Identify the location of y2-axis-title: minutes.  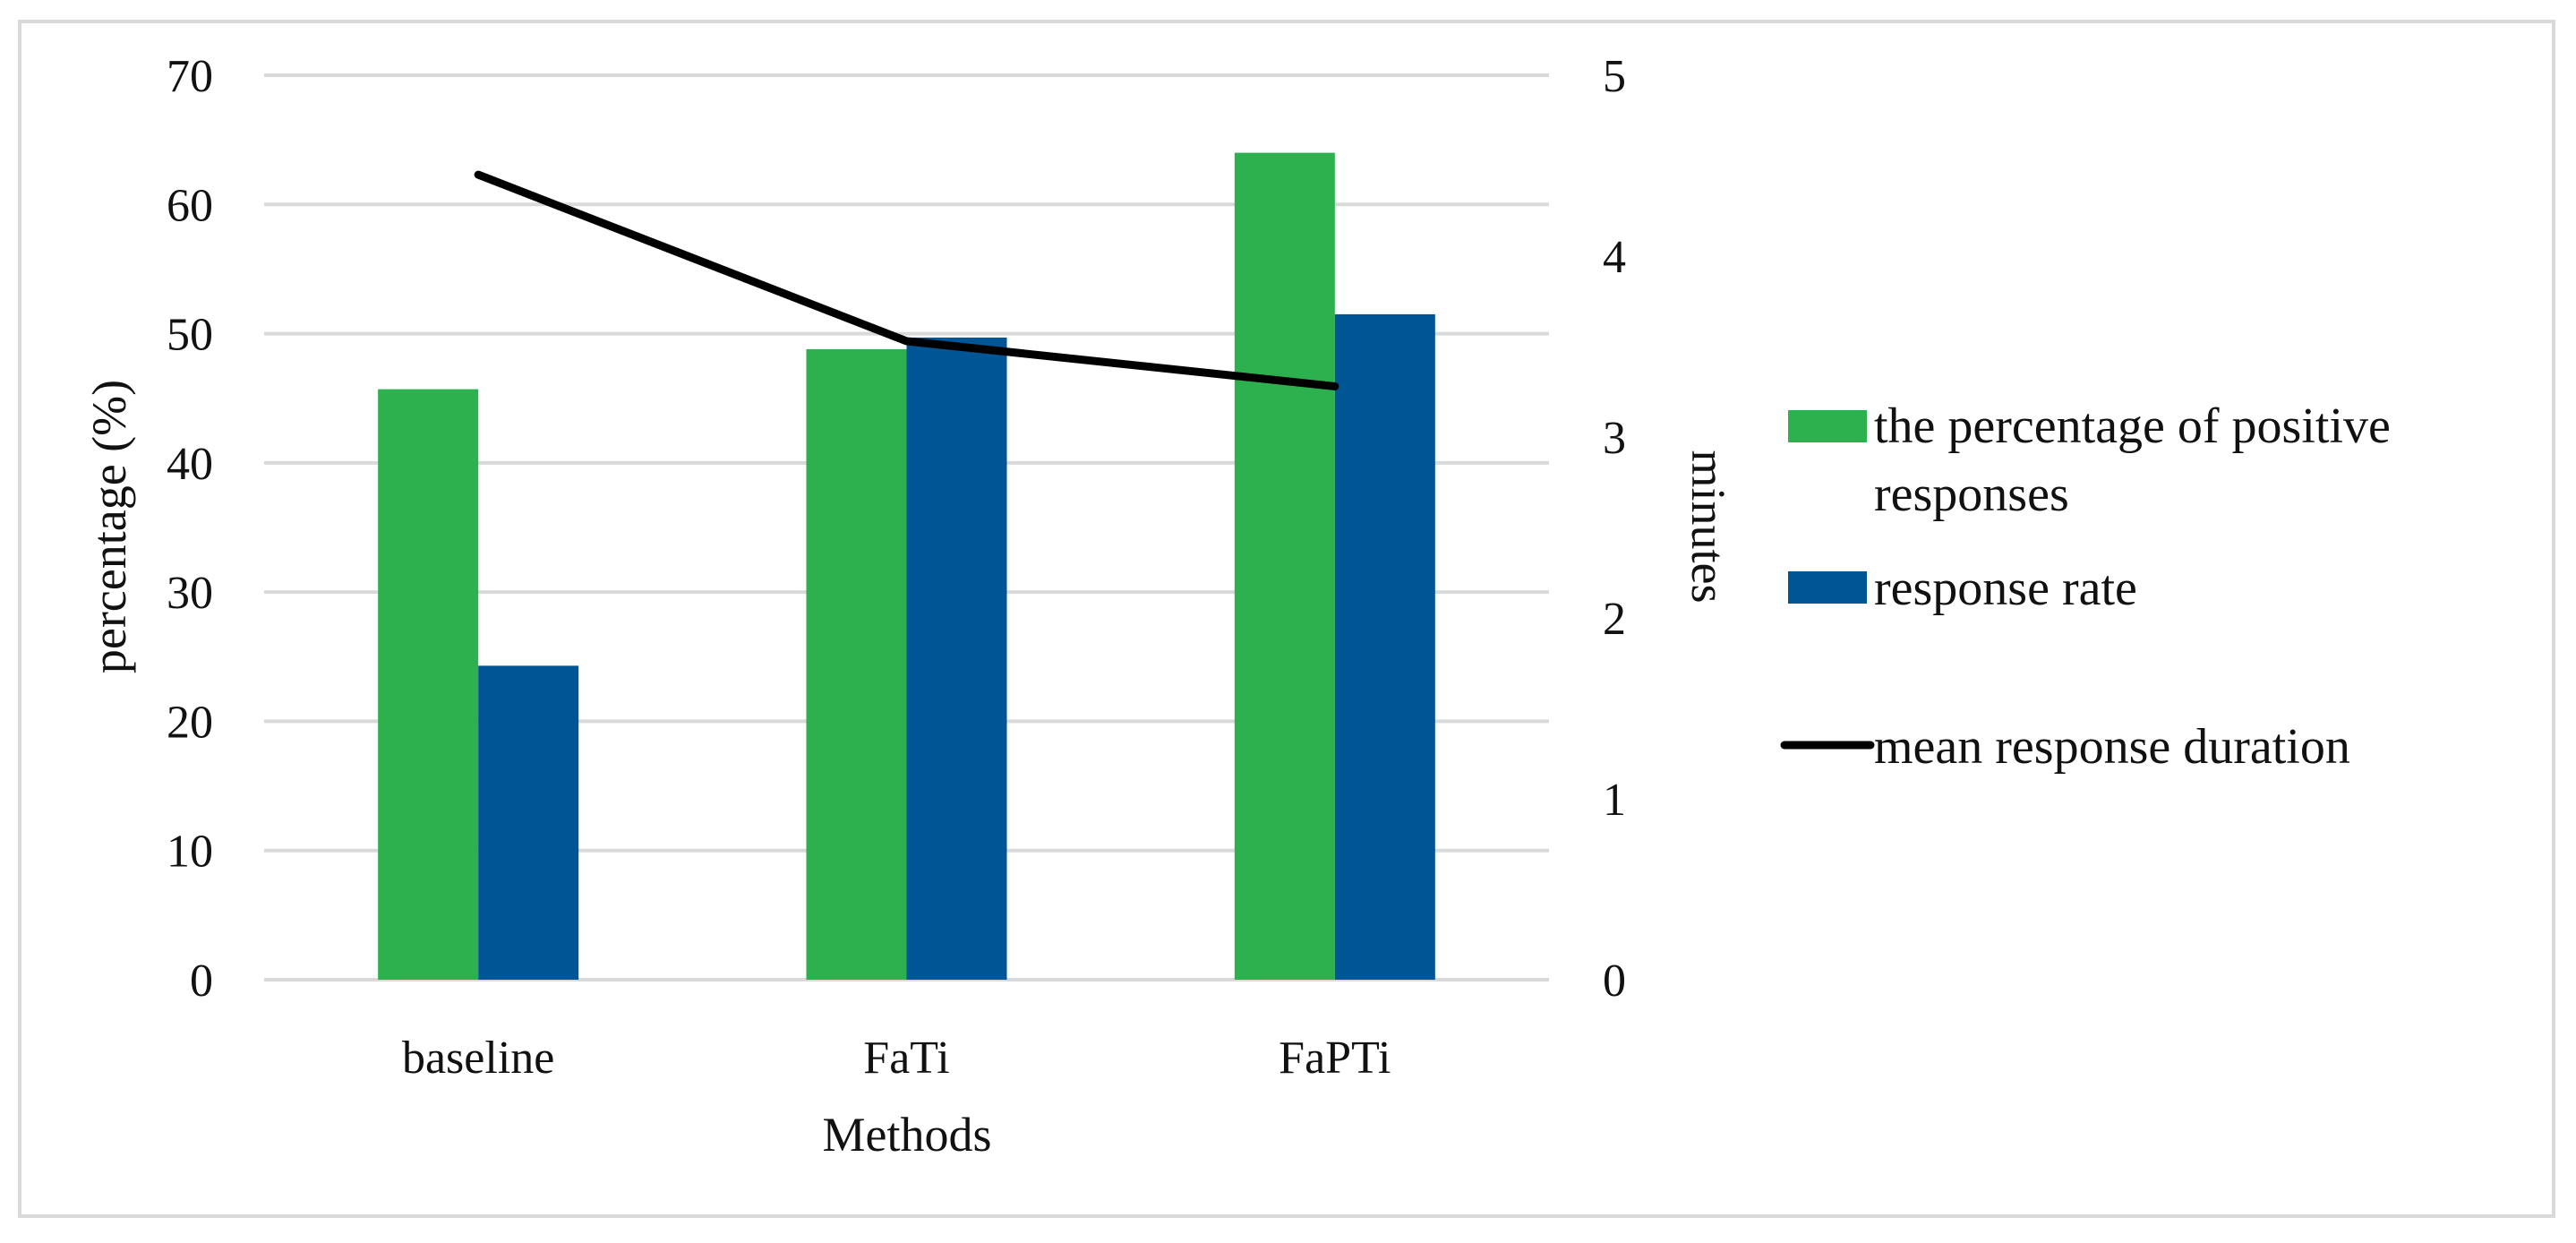
(1708, 527).